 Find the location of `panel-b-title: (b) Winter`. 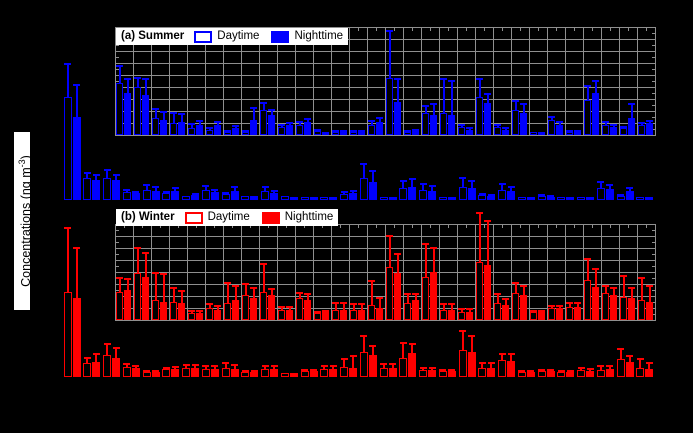

panel-b-title: (b) Winter is located at coordinates (148, 216).